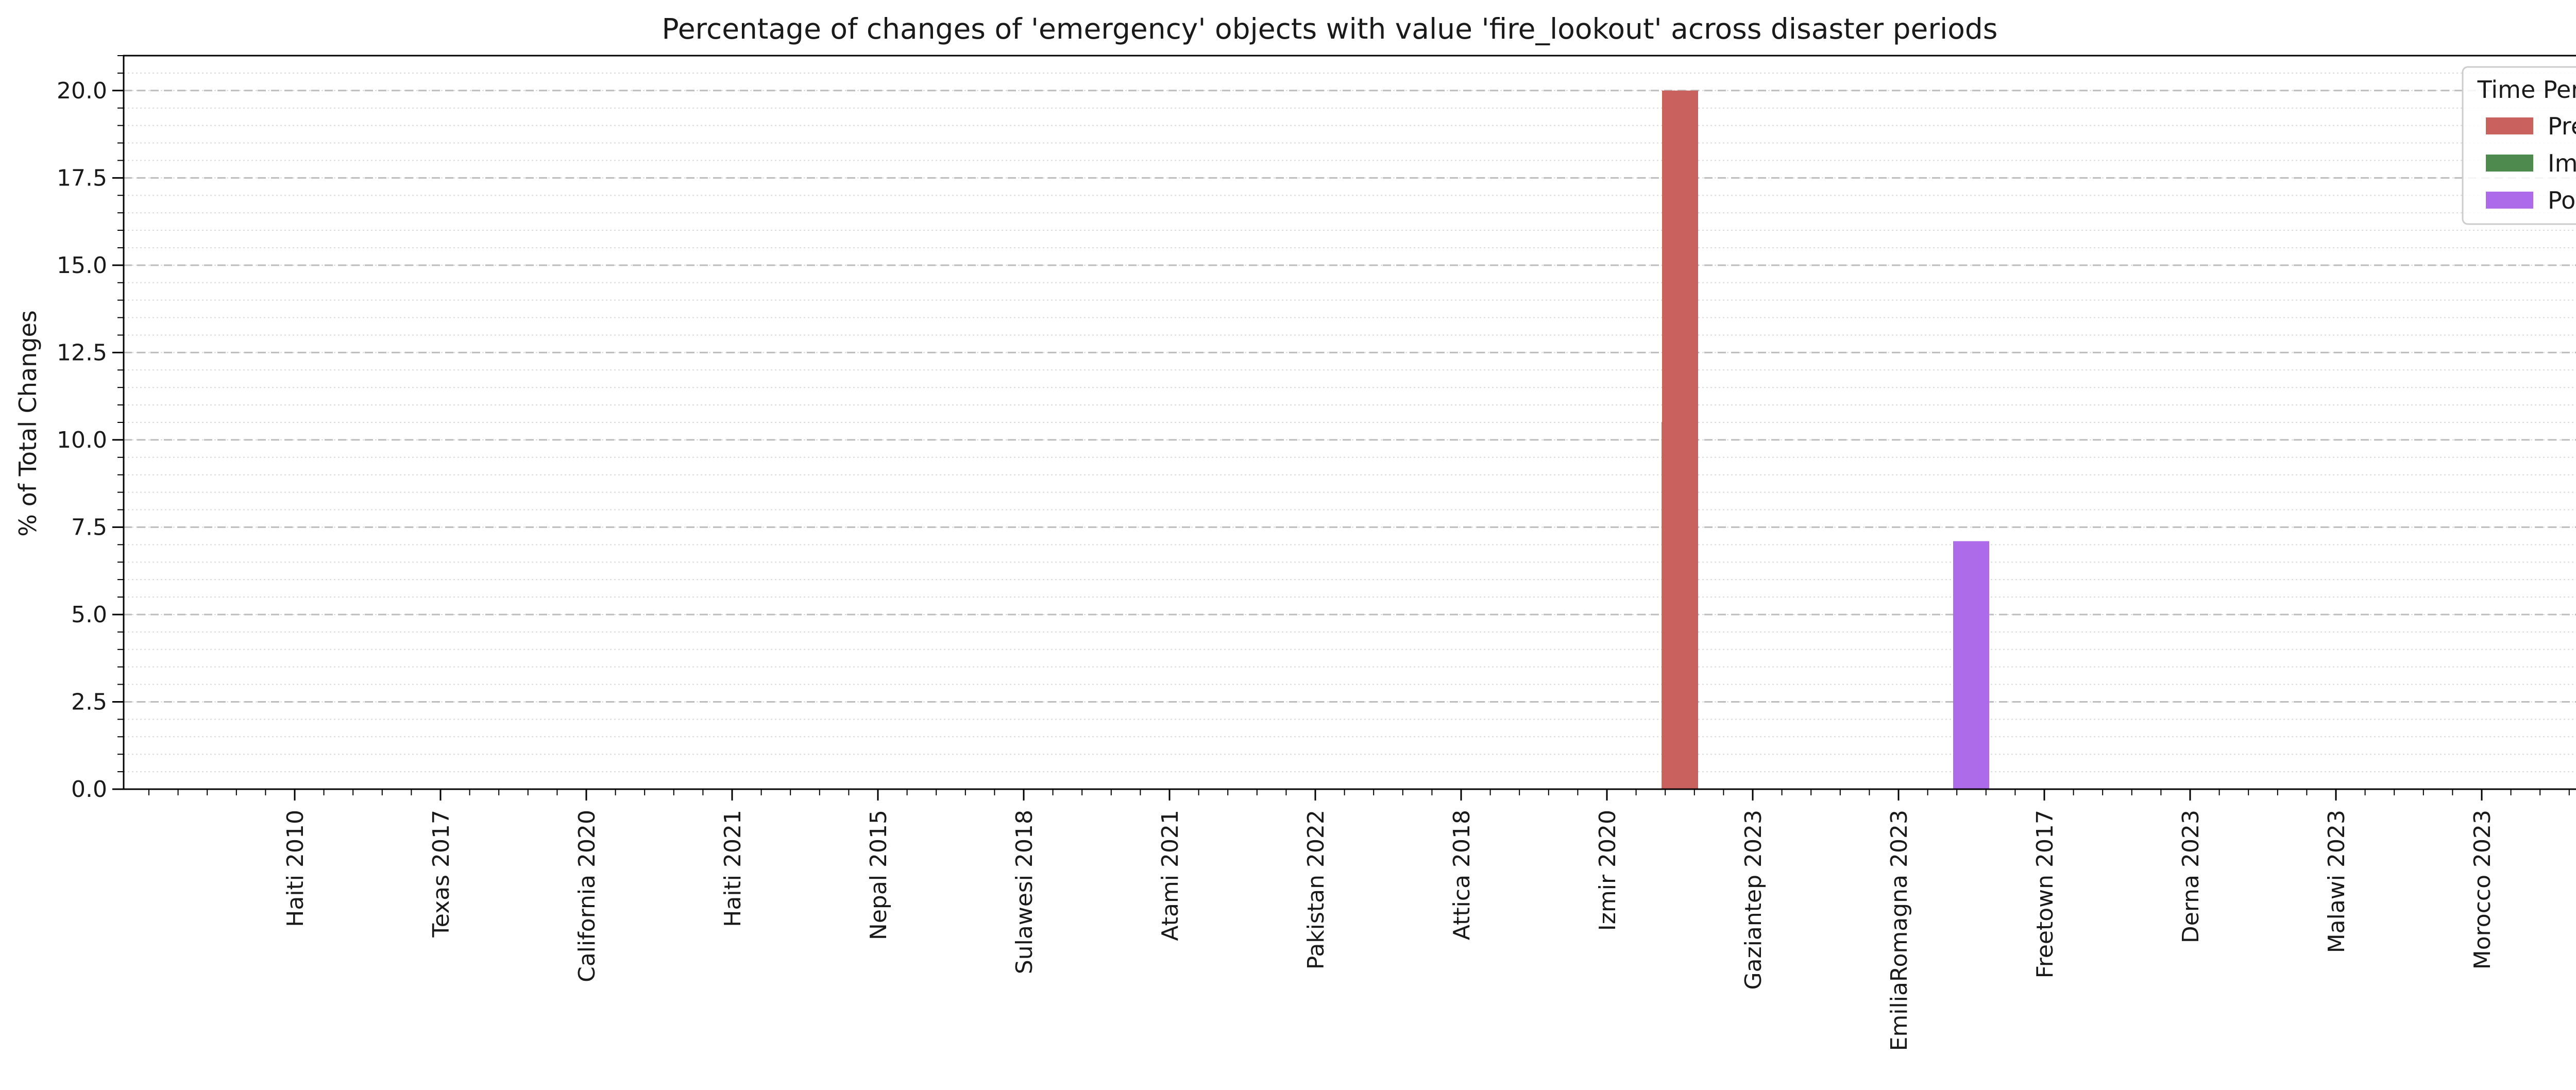 This screenshot has width=2576, height=1090. What do you see at coordinates (2509, 125) in the screenshot?
I see `legend-swatch-pre` at bounding box center [2509, 125].